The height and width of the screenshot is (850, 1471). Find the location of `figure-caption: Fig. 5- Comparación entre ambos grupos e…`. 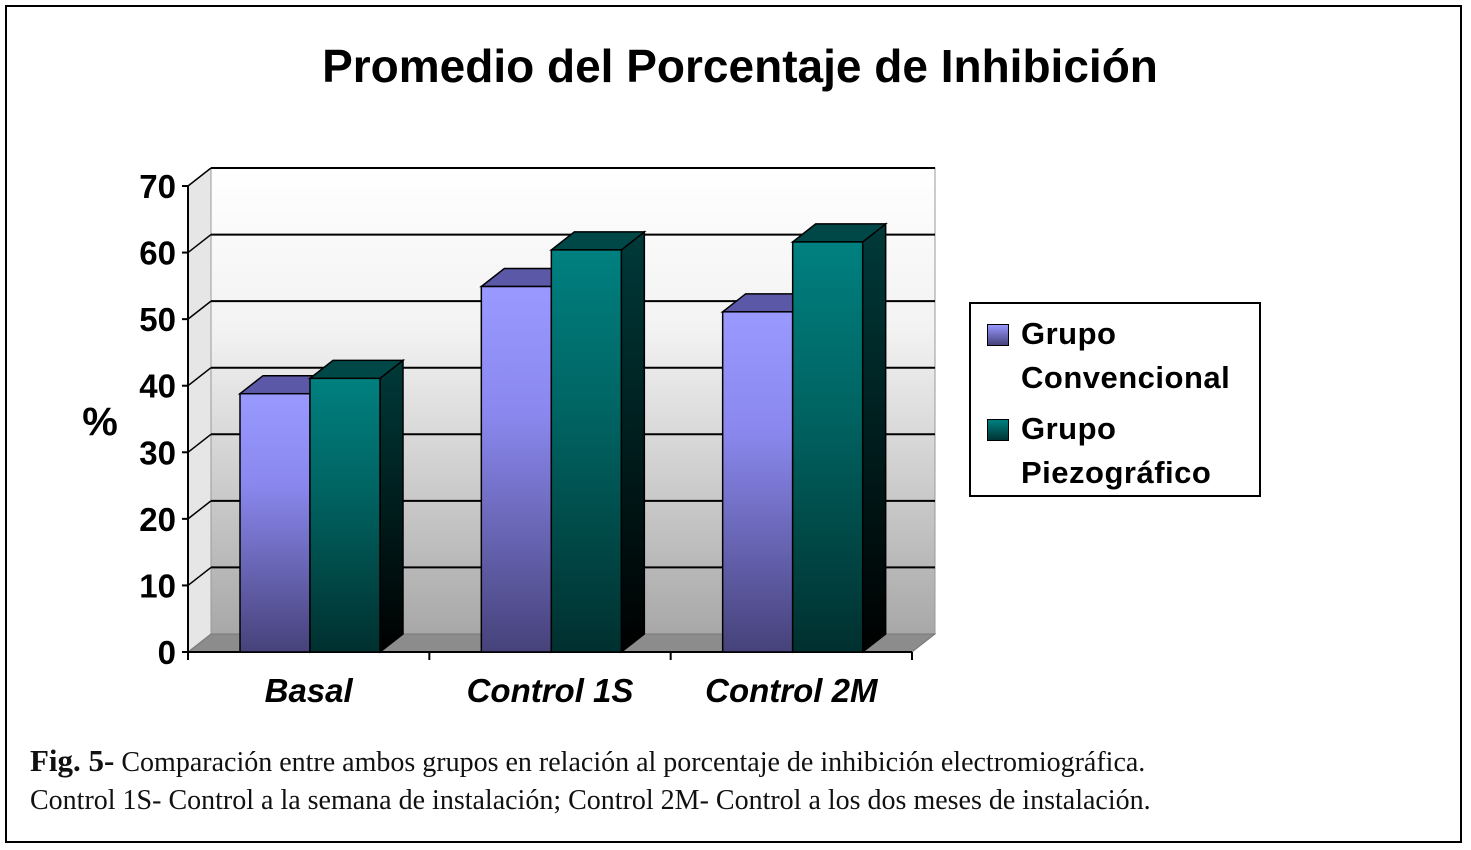

figure-caption: Fig. 5- Comparación entre ambos grupos e… is located at coordinates (590, 781).